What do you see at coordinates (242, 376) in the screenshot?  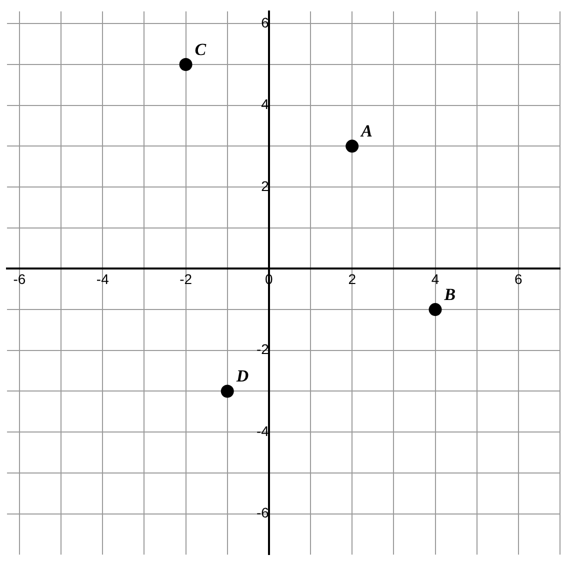 I see `annotation: D` at bounding box center [242, 376].